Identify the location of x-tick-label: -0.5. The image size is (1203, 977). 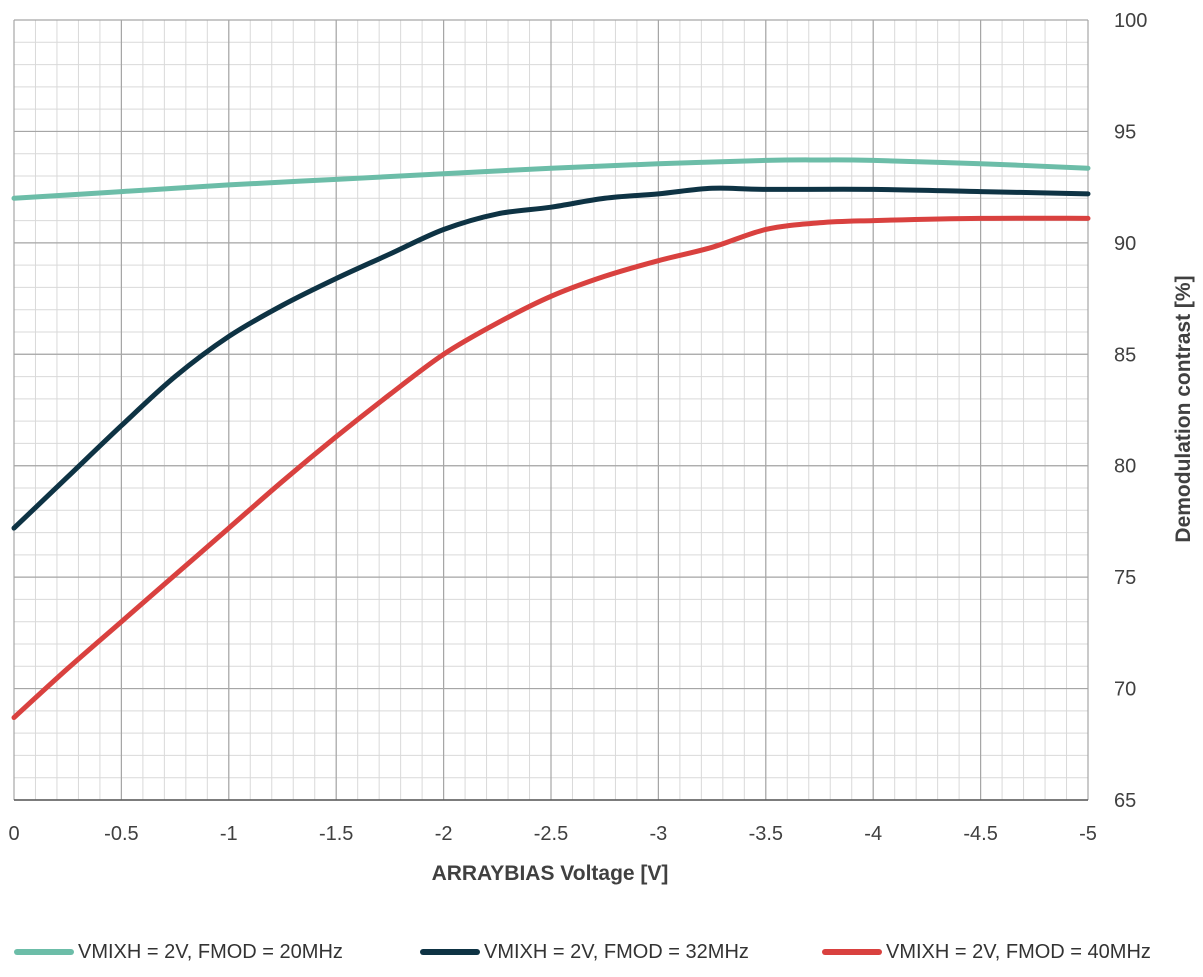
(121, 834).